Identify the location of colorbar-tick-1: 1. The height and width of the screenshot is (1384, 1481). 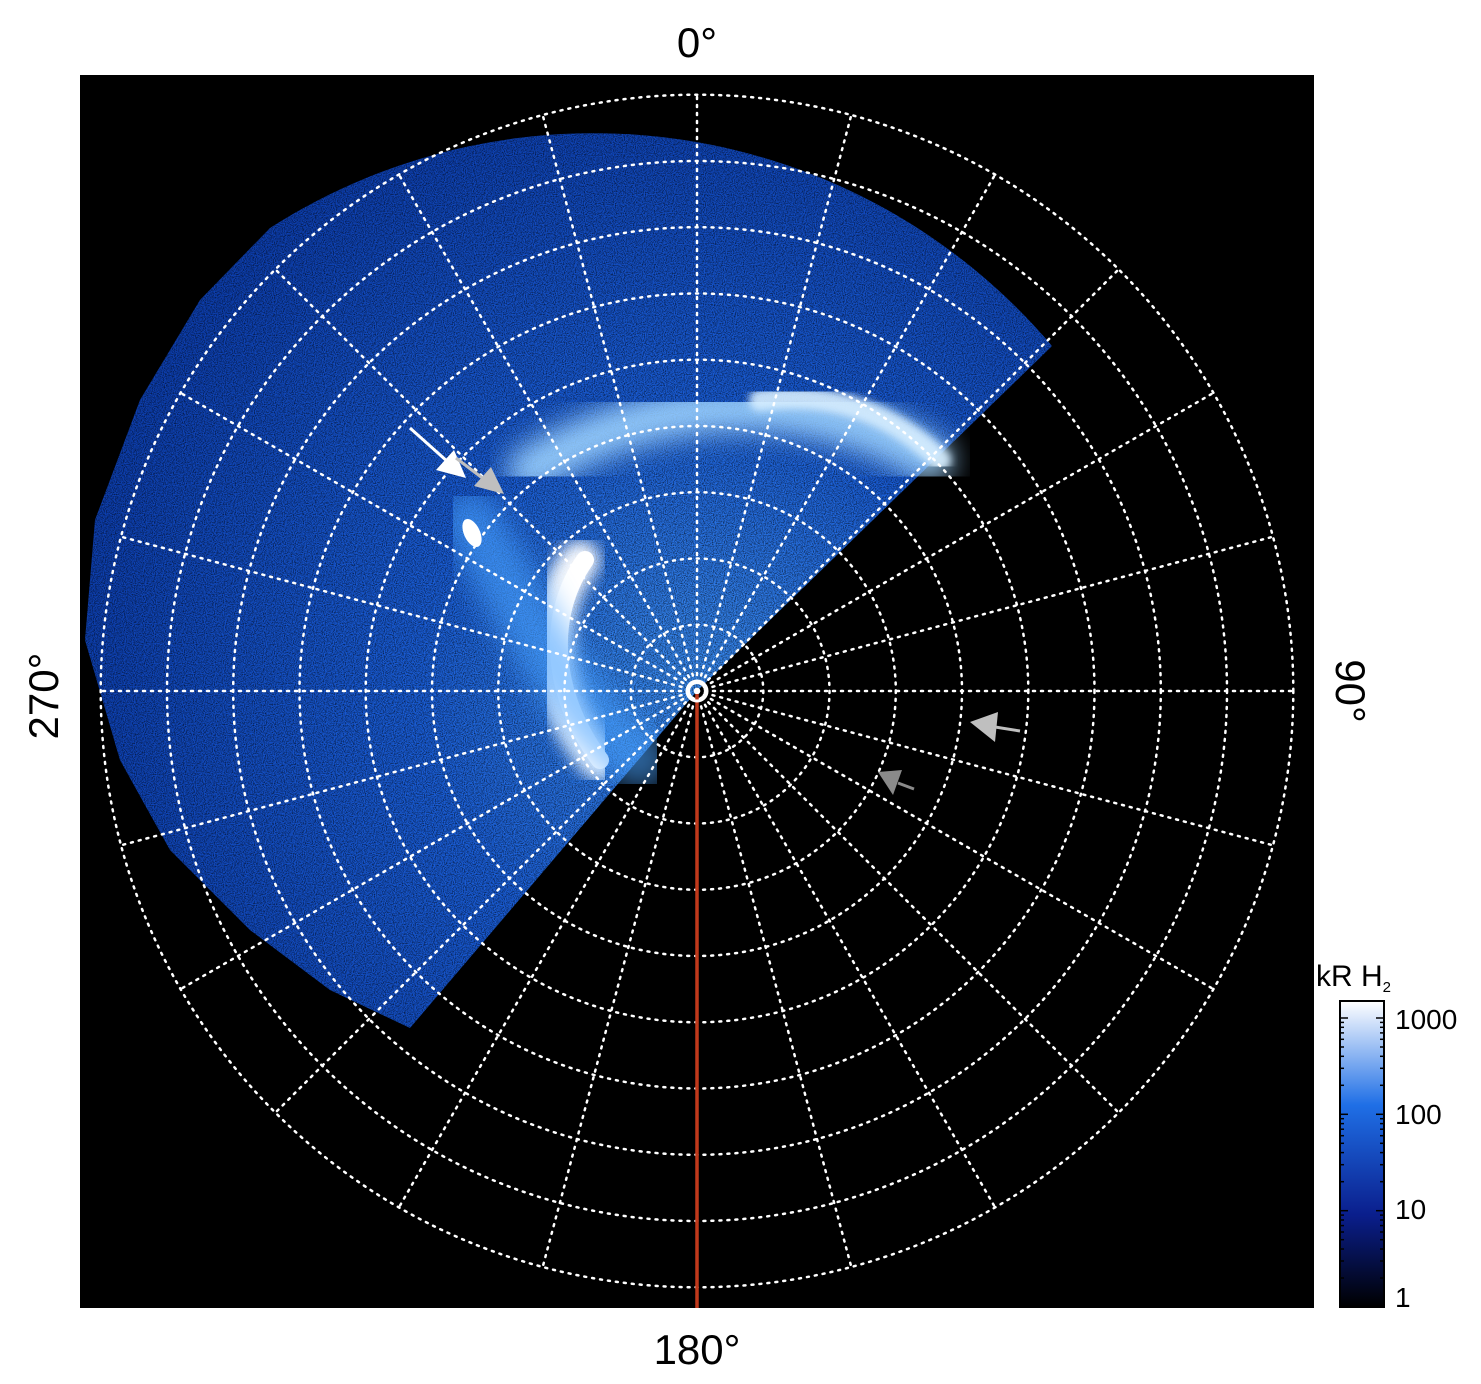
(1403, 1297).